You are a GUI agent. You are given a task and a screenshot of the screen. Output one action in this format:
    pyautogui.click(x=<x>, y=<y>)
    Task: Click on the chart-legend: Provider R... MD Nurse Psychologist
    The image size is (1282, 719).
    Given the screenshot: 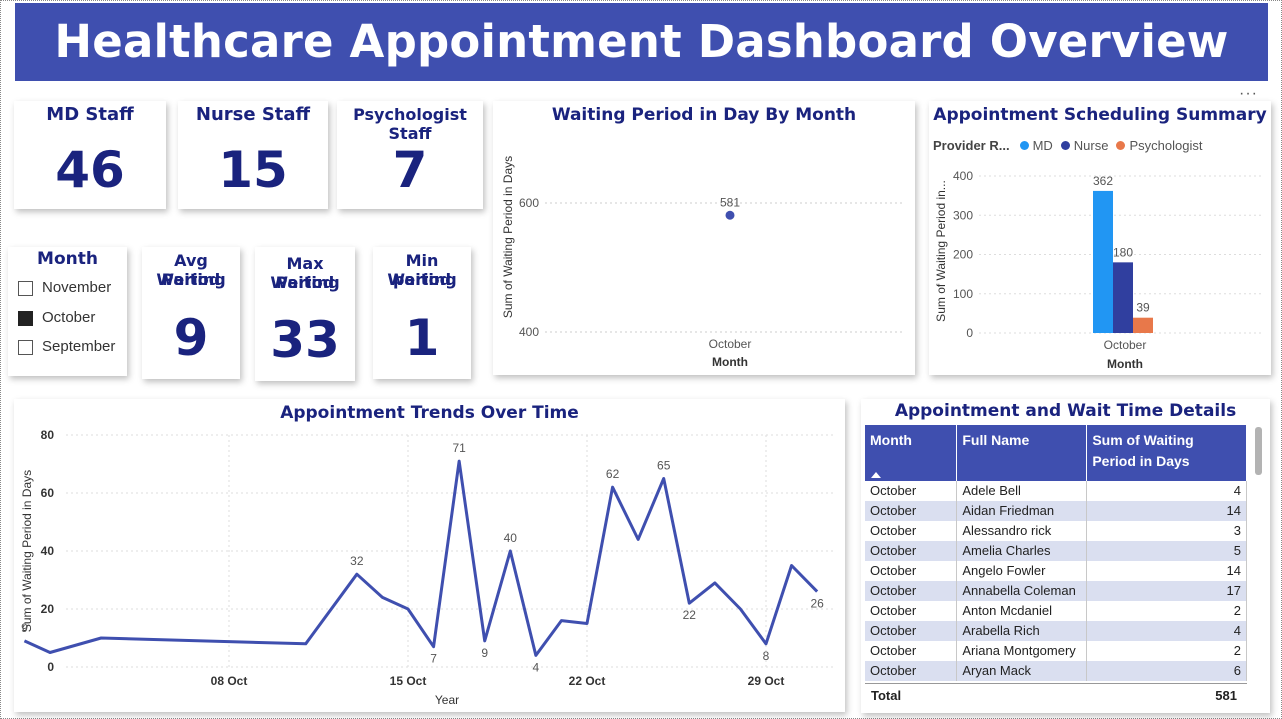 What is the action you would take?
    pyautogui.click(x=1067, y=145)
    